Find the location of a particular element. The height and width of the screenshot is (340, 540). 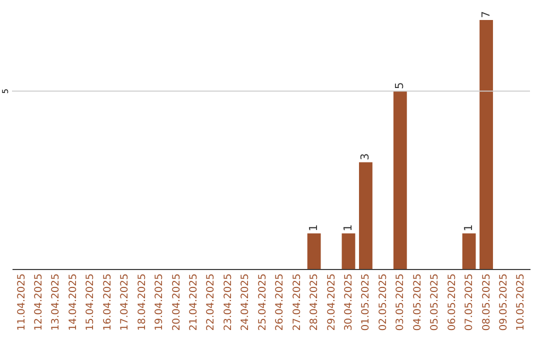

x-tick-label: 21.04.2025 is located at coordinates (194, 302).